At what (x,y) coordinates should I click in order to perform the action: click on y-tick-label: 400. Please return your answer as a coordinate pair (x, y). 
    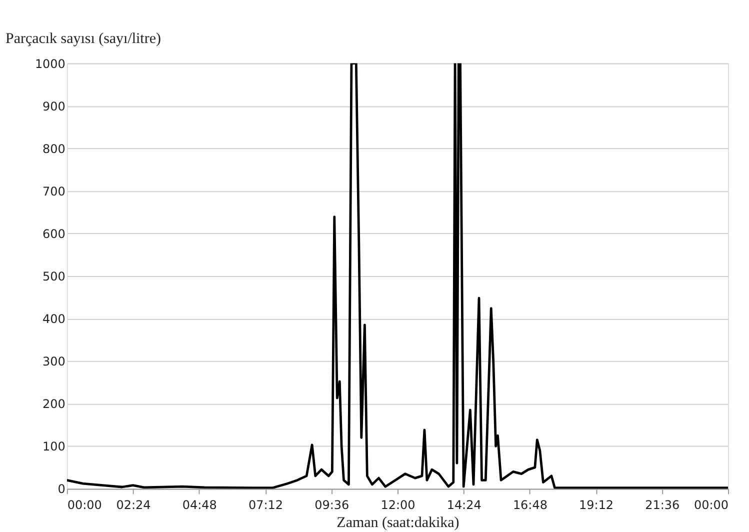
    Looking at the image, I should click on (54, 319).